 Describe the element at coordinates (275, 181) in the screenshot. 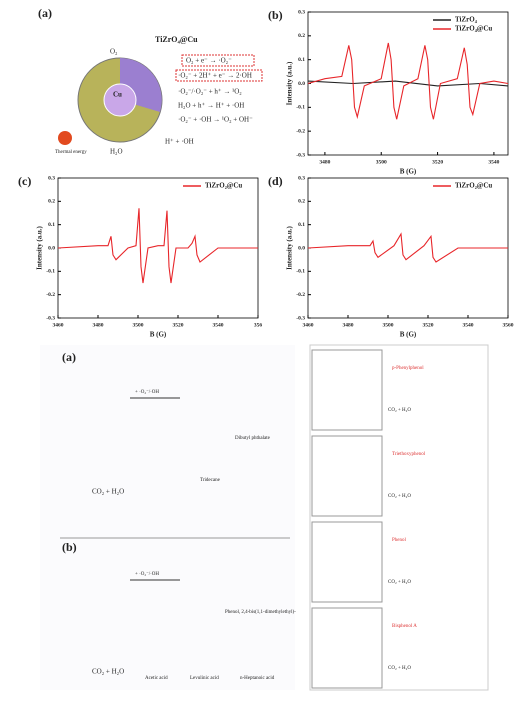

I see `panel-label: (d)` at that location.